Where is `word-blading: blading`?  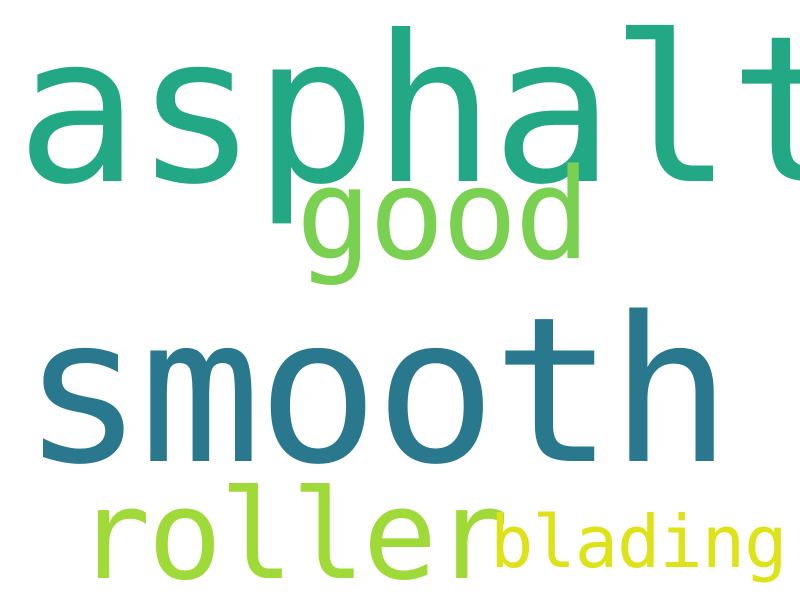
word-blading: blading is located at coordinates (638, 542).